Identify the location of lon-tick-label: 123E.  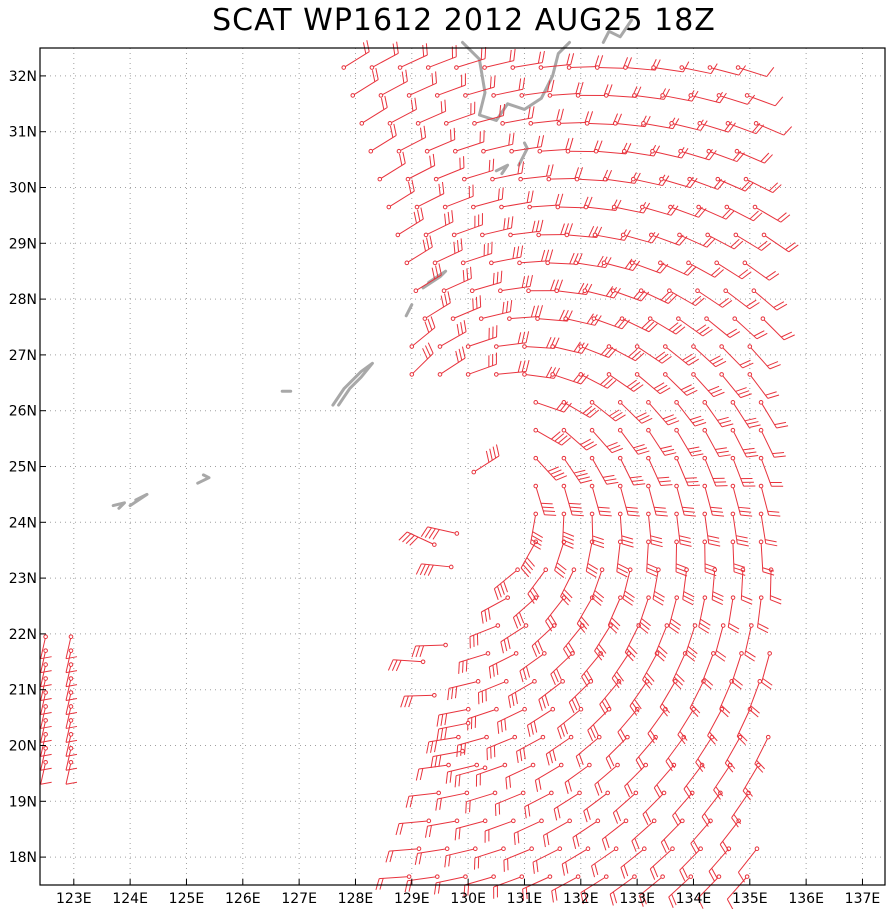
(74, 899).